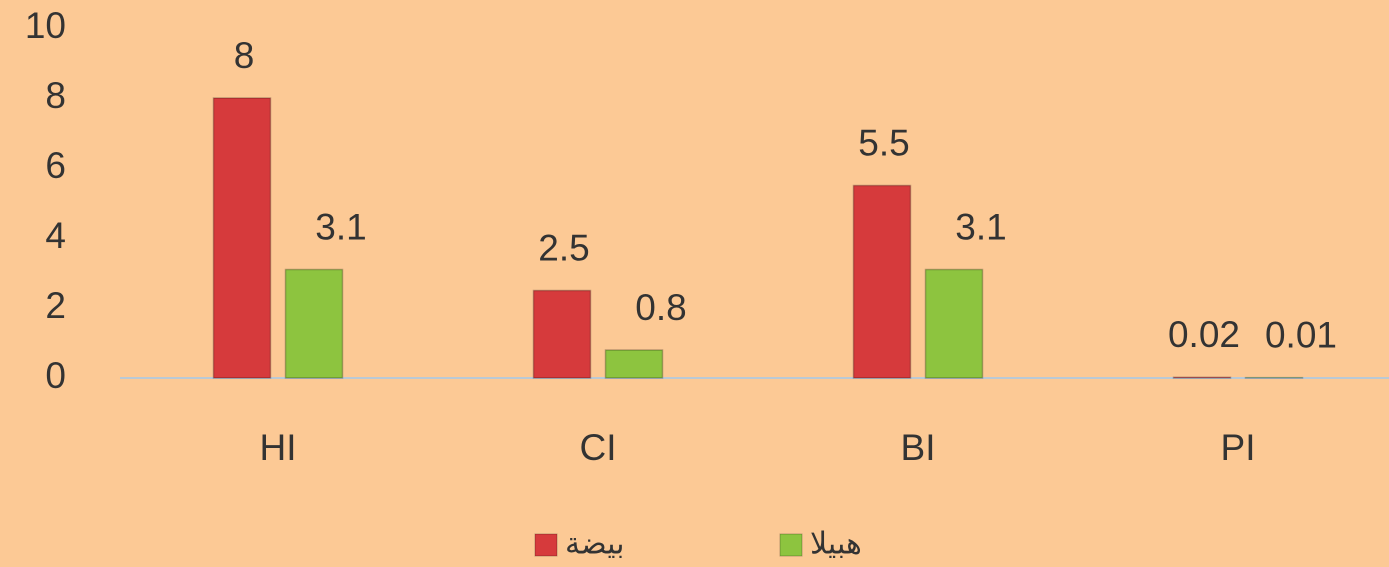 Image resolution: width=1389 pixels, height=567 pixels. I want to click on data-label: 8, so click(244, 55).